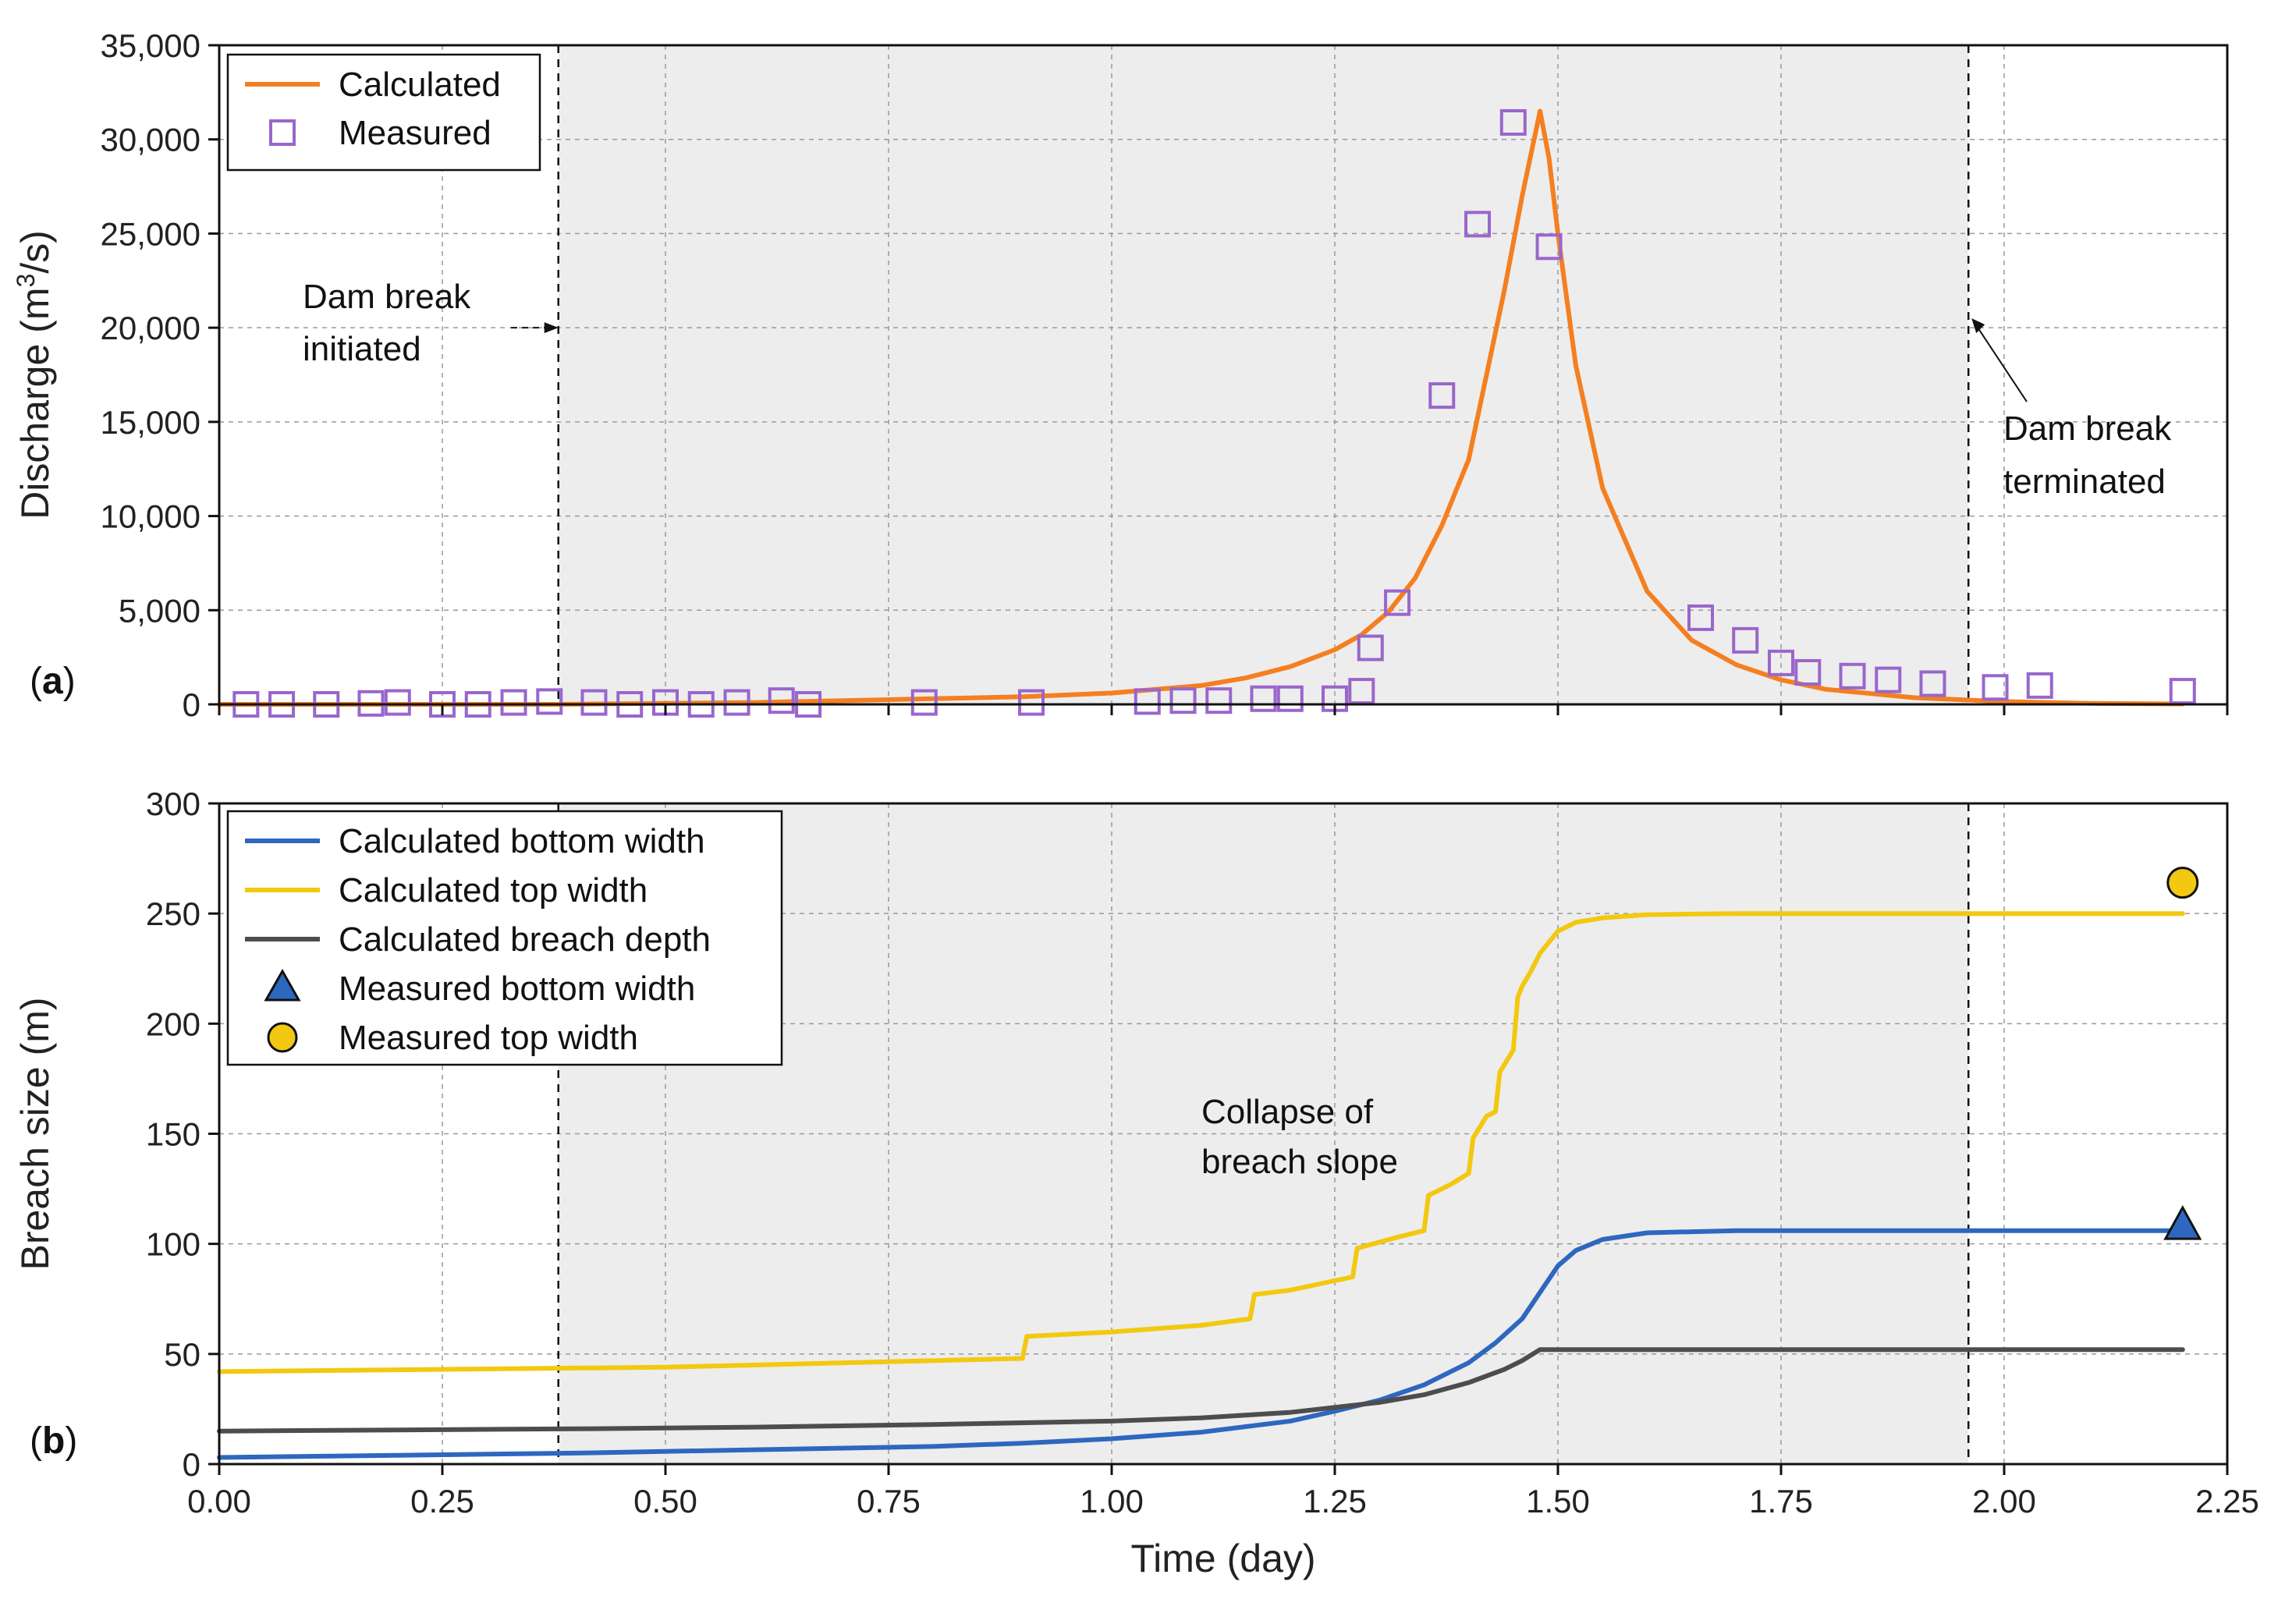 This screenshot has width=2285, height=1624. What do you see at coordinates (282, 132) in the screenshot?
I see `legend-square-marker` at bounding box center [282, 132].